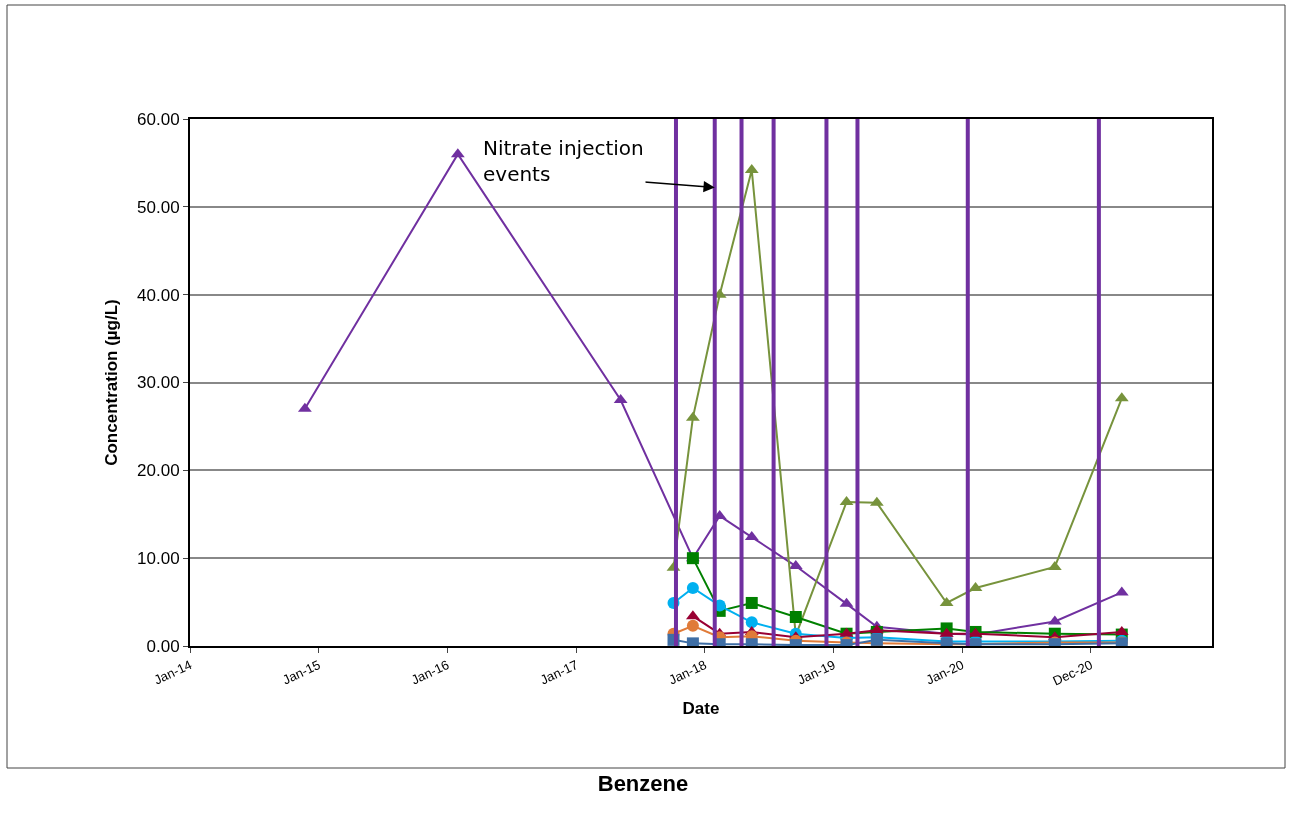 This screenshot has width=1299, height=815. What do you see at coordinates (158, 559) in the screenshot?
I see `y-tick-label: 10.00` at bounding box center [158, 559].